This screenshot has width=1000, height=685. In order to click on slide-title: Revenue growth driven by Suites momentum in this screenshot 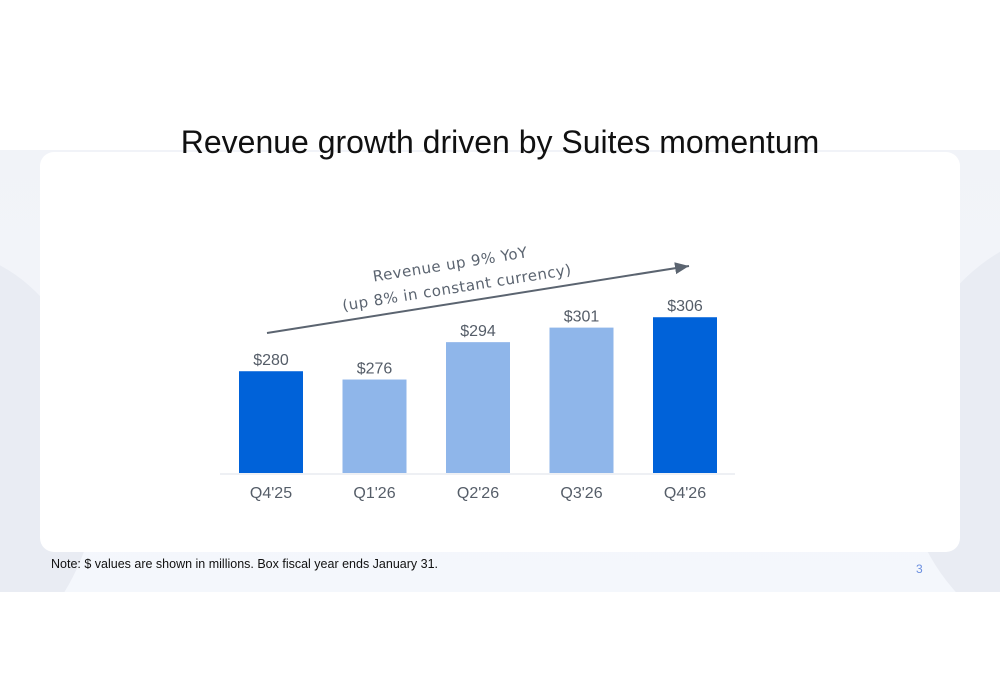, I will do `click(500, 142)`.